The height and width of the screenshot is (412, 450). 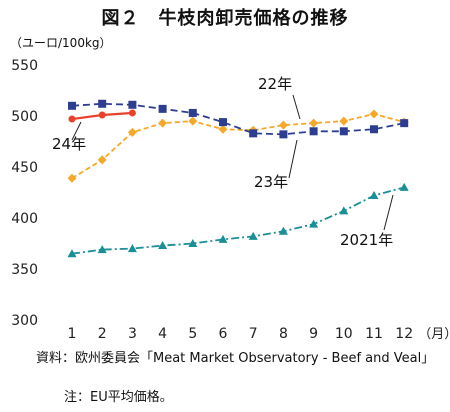 I want to click on x-tick-label: 11, so click(x=374, y=334).